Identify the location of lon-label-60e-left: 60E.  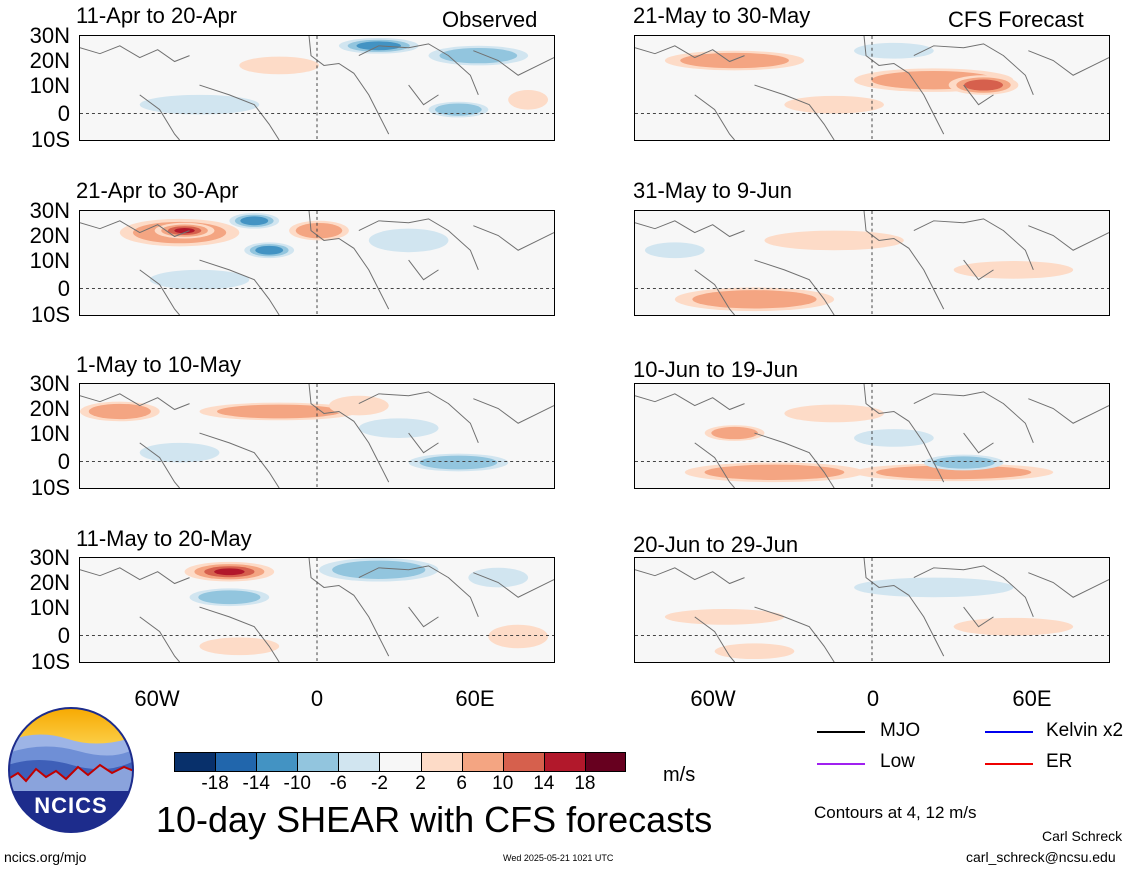
(475, 698).